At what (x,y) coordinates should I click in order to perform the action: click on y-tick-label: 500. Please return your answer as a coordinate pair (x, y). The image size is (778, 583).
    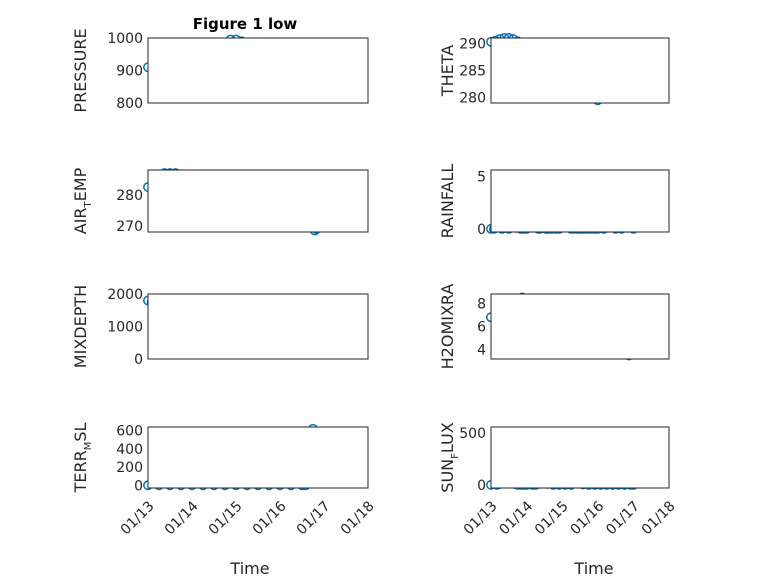
    Looking at the image, I should click on (472, 434).